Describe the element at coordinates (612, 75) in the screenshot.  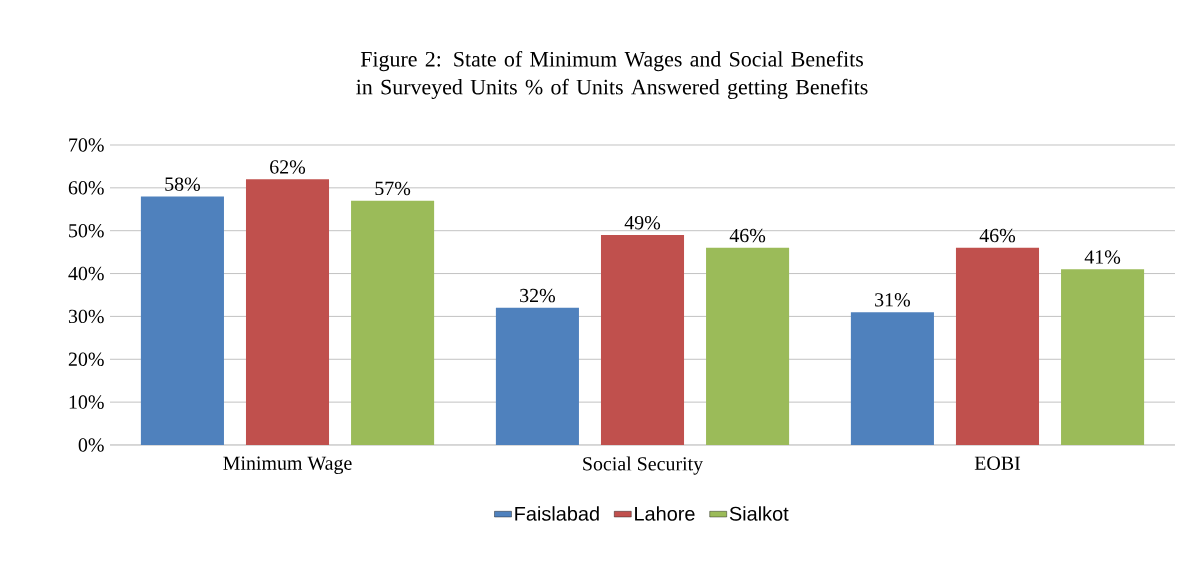
I see `chart-title: Figure 2: State of Minimum Wages and Social Benefits in Surveyed Units % of Units Answered getting Benefits` at that location.